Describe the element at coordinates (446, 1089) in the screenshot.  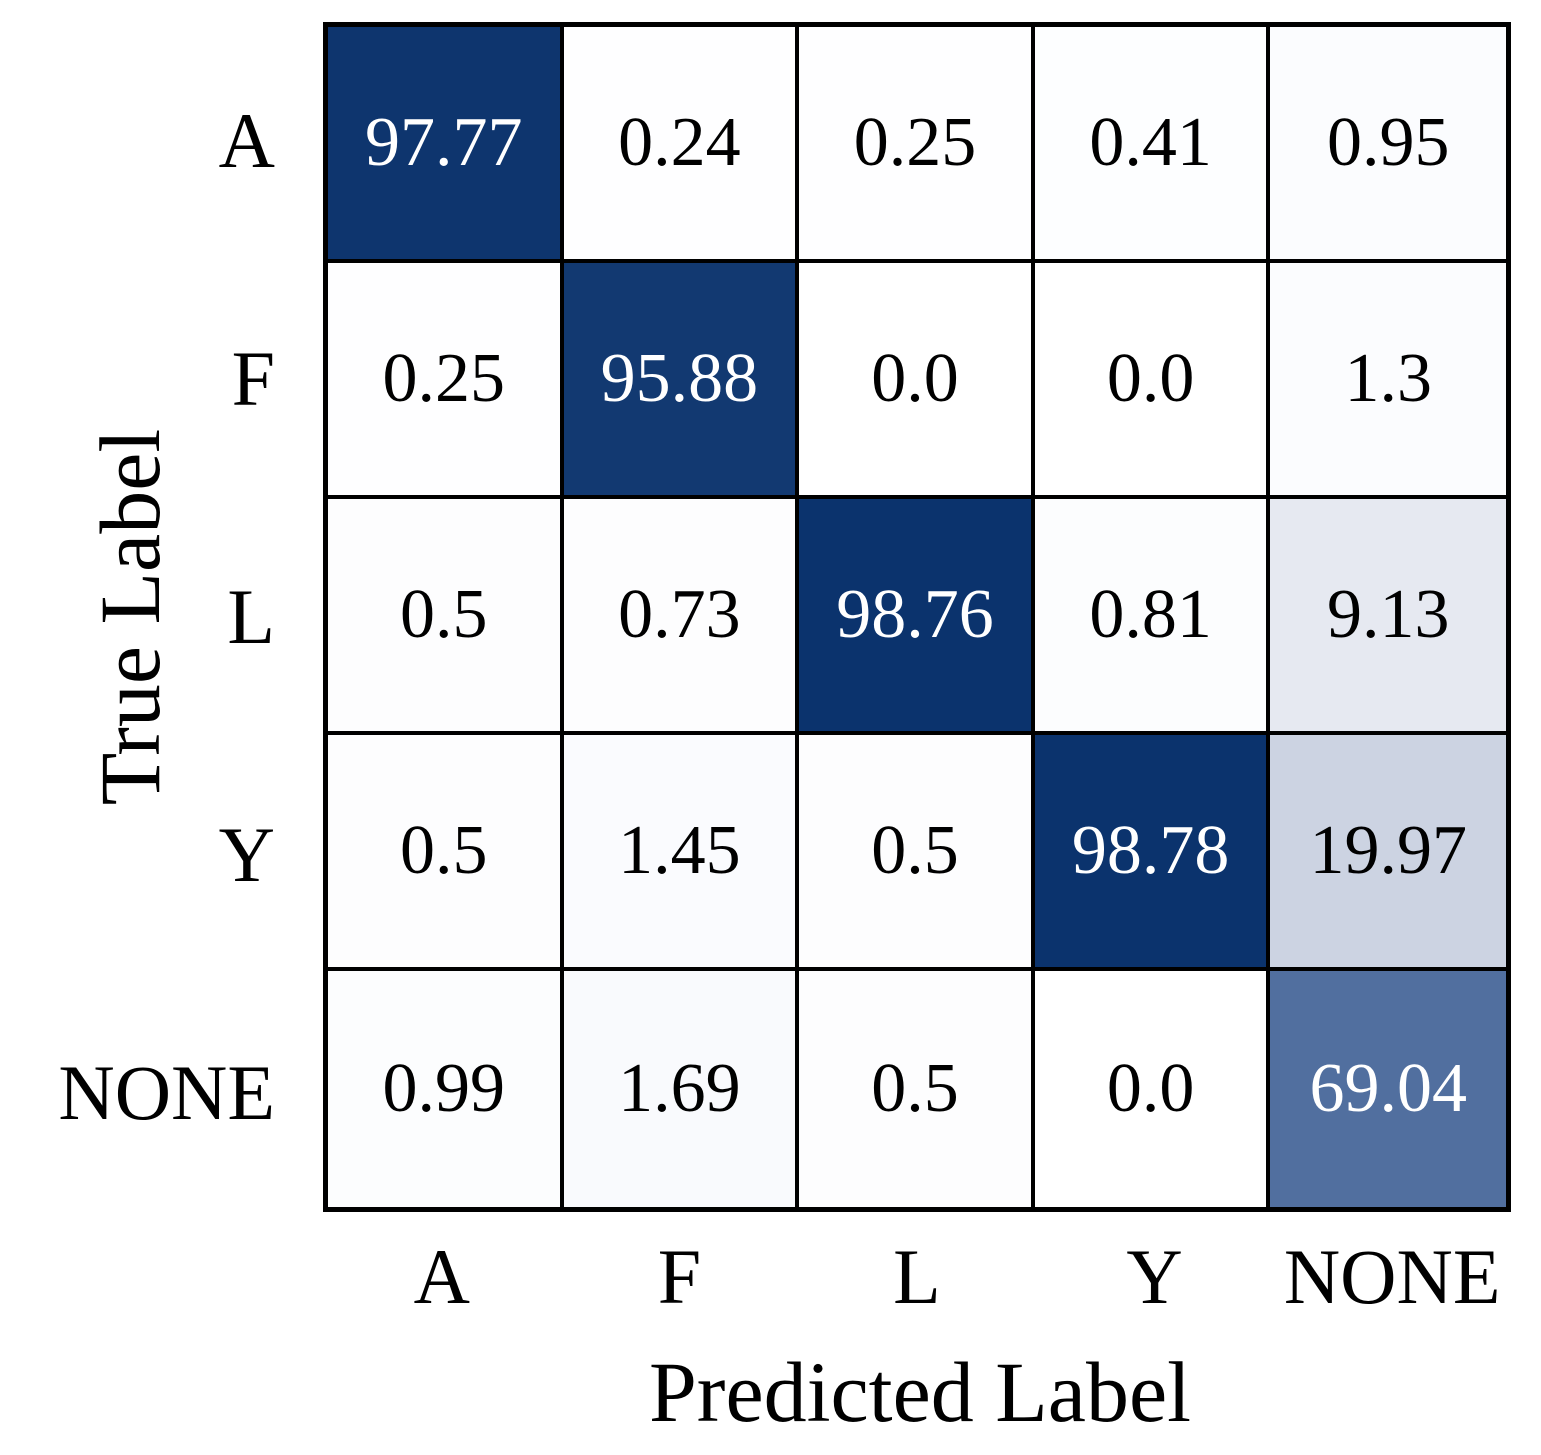
I see `matrix-cell: 0.99` at that location.